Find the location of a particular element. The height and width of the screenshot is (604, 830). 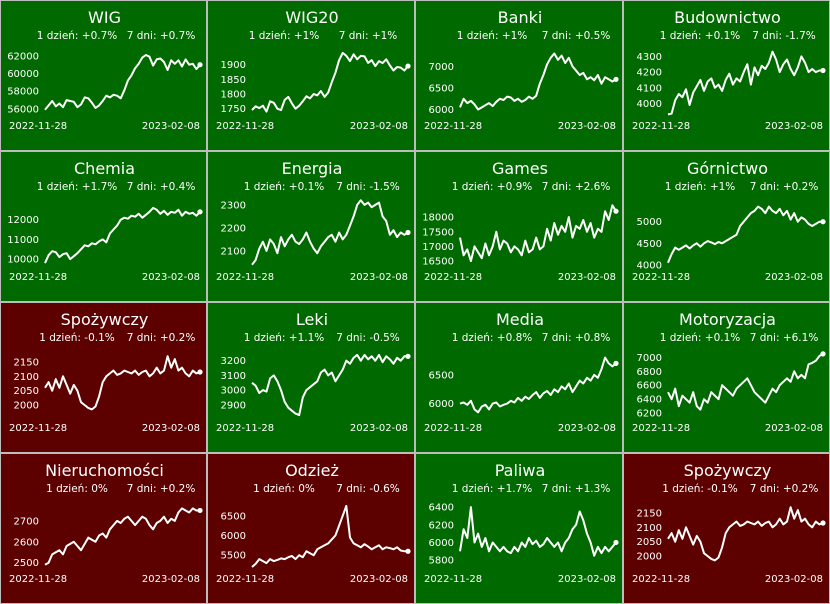

one-day-change: 1 dzień: +1.7% is located at coordinates (492, 489).